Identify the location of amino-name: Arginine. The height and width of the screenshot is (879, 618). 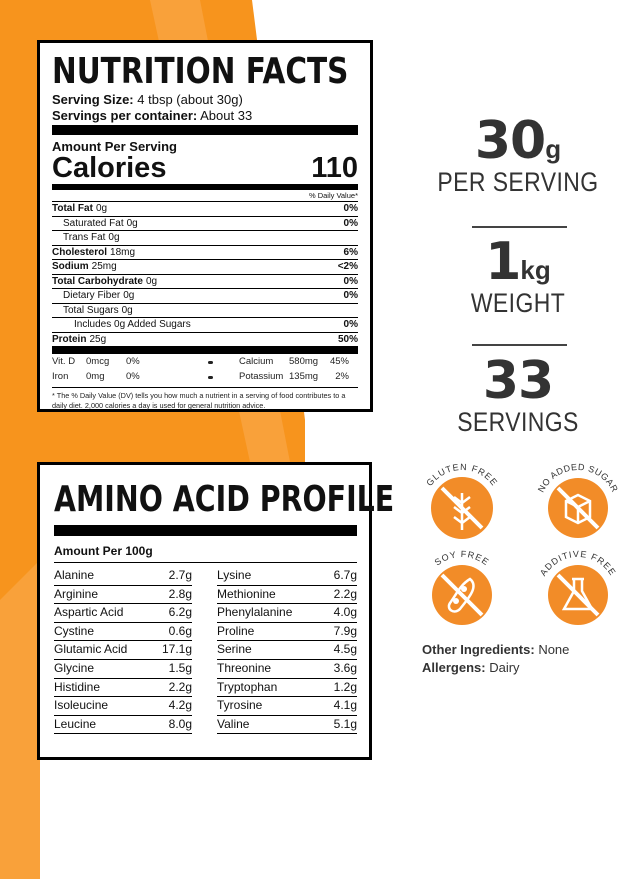
(76, 593).